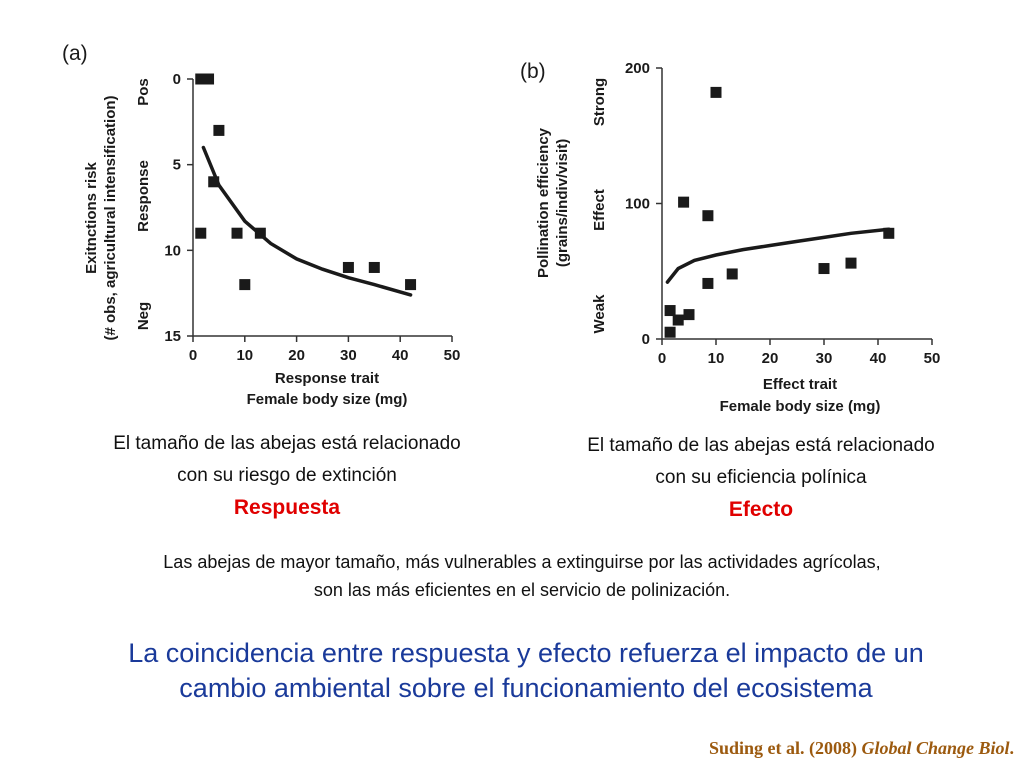 Image resolution: width=1024 pixels, height=768 pixels. I want to click on y-tick-label-b: 200, so click(637, 68).